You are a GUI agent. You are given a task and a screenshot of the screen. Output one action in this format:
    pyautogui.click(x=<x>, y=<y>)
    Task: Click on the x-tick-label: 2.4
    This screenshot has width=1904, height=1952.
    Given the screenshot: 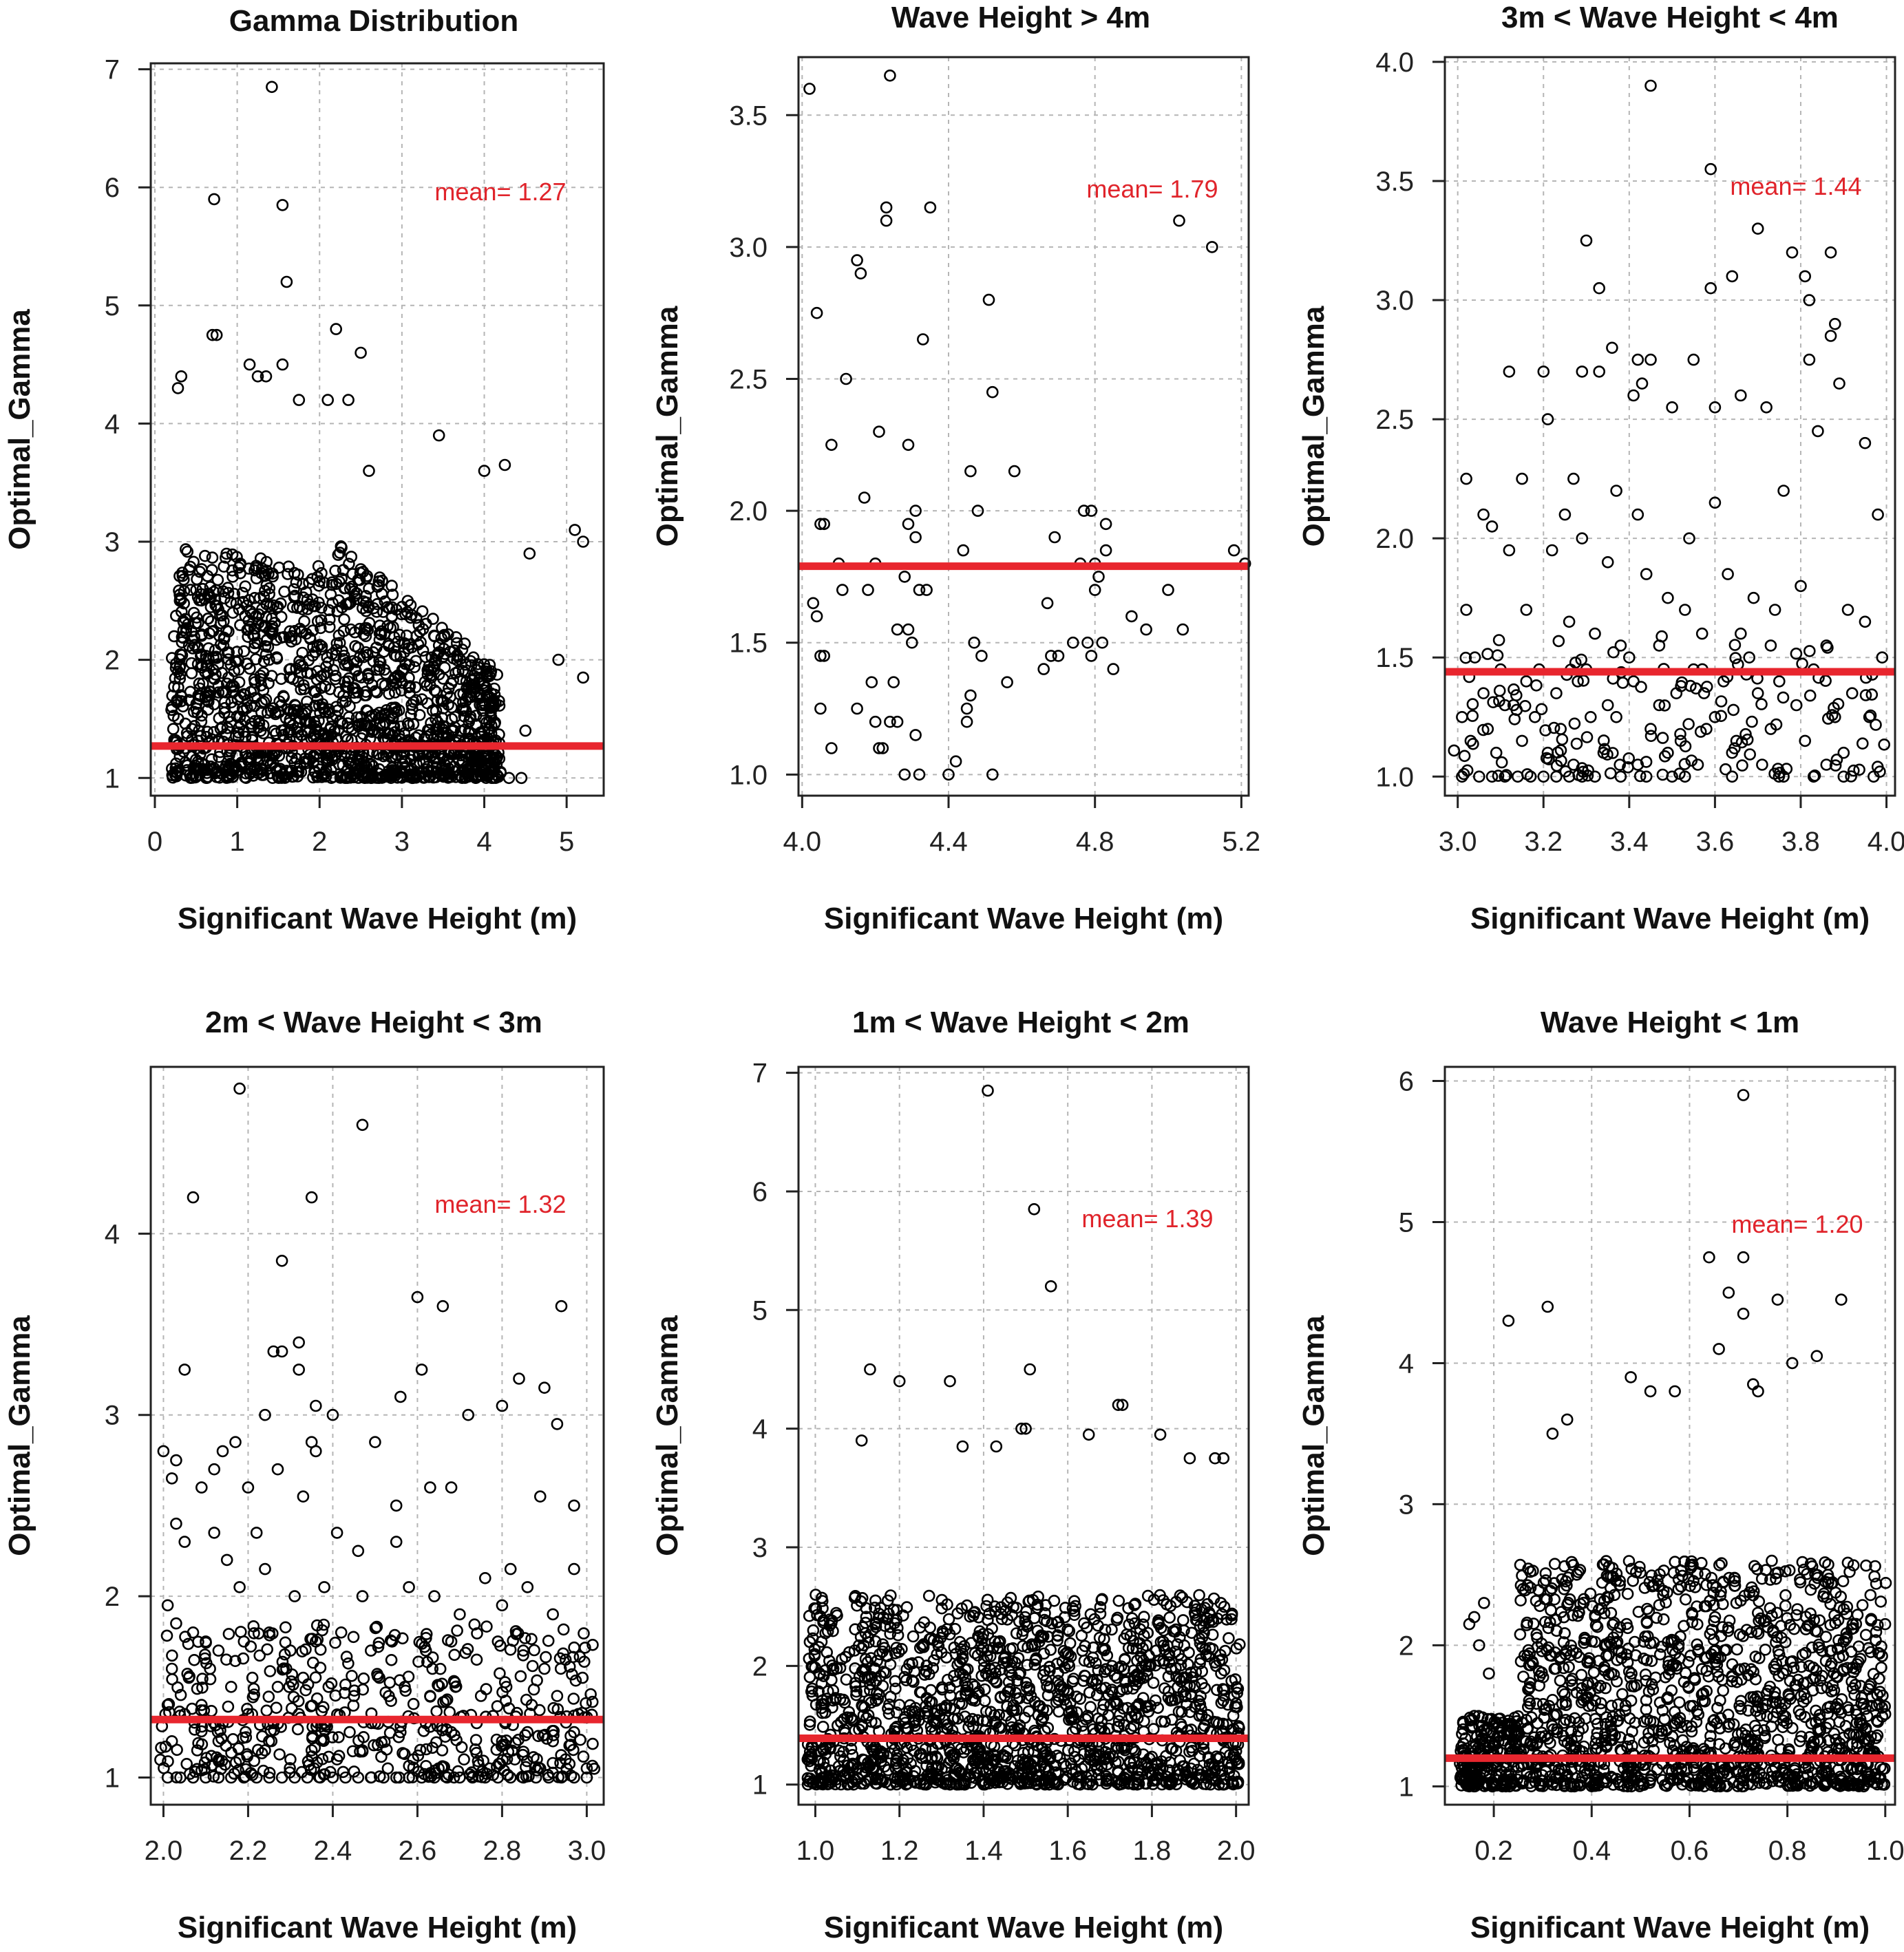 What is the action you would take?
    pyautogui.click(x=333, y=1851)
    